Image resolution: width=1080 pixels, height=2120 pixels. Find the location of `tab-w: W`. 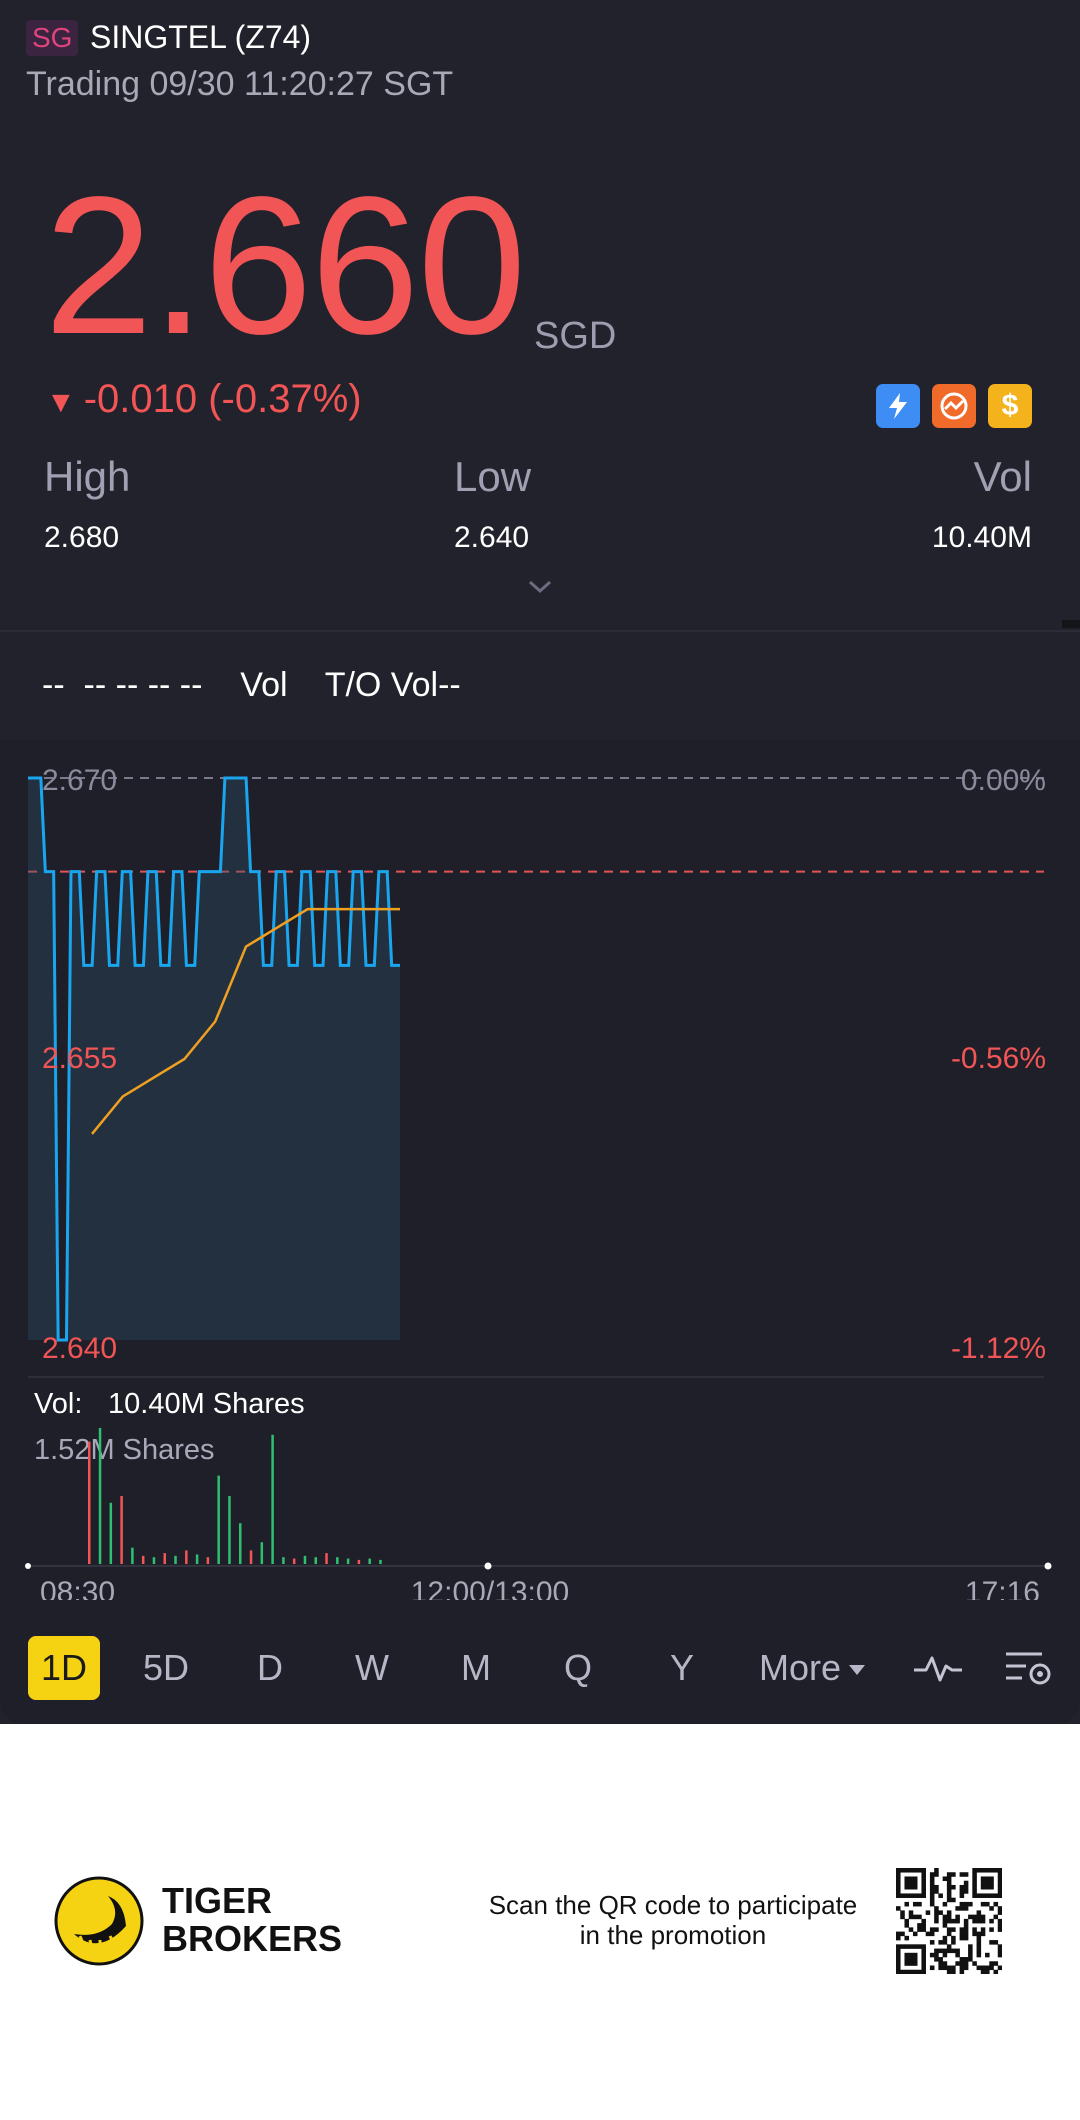

tab-w: W is located at coordinates (372, 1667).